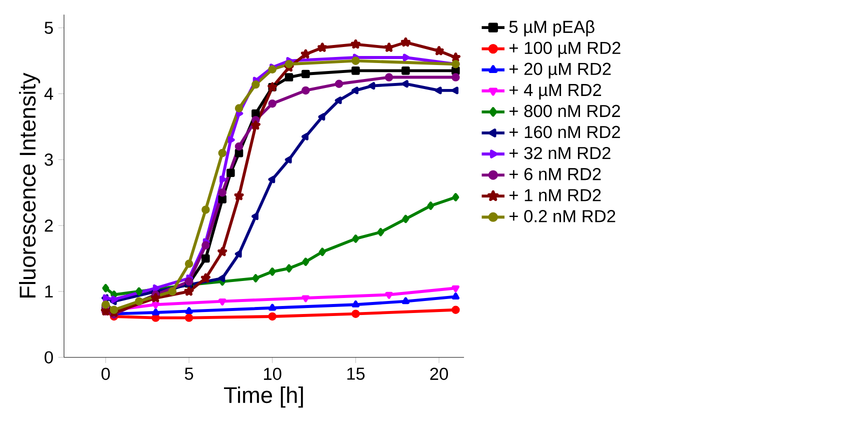 This screenshot has height=440, width=848. I want to click on legend-label: + 6 nM RD2, so click(555, 174).